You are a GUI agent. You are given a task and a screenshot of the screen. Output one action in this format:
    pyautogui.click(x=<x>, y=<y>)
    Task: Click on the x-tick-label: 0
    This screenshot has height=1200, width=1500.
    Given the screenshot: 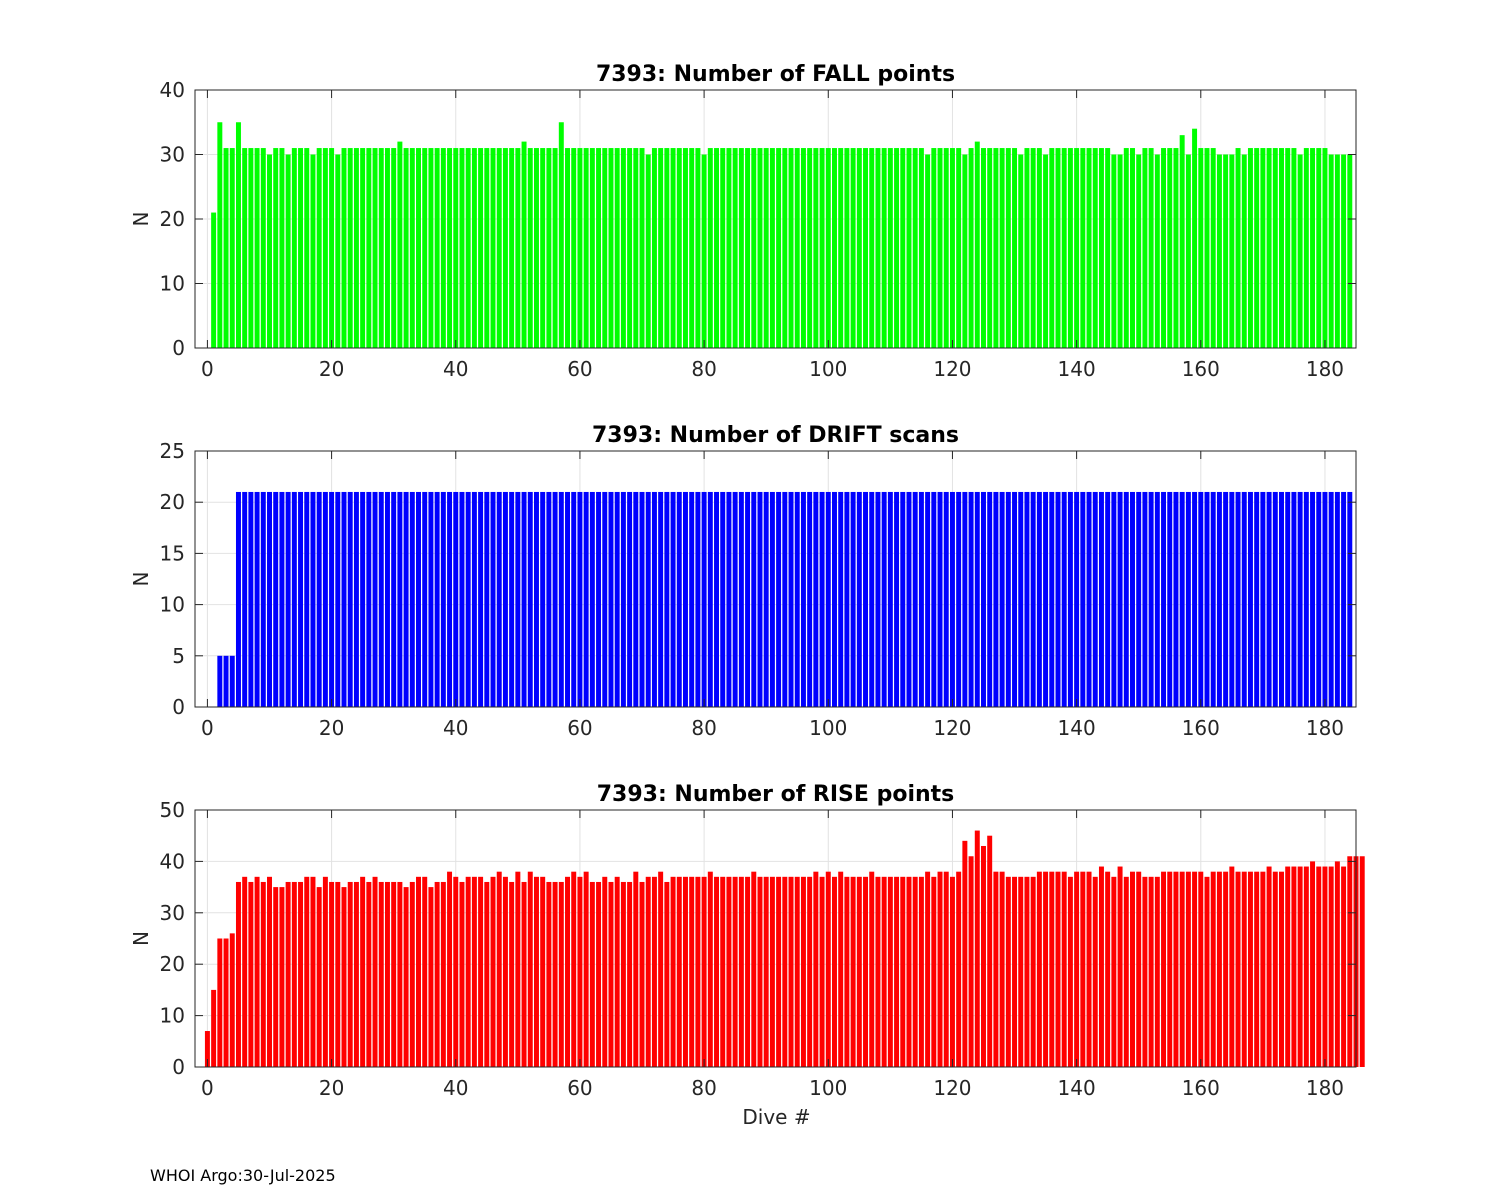 What is the action you would take?
    pyautogui.click(x=207, y=369)
    